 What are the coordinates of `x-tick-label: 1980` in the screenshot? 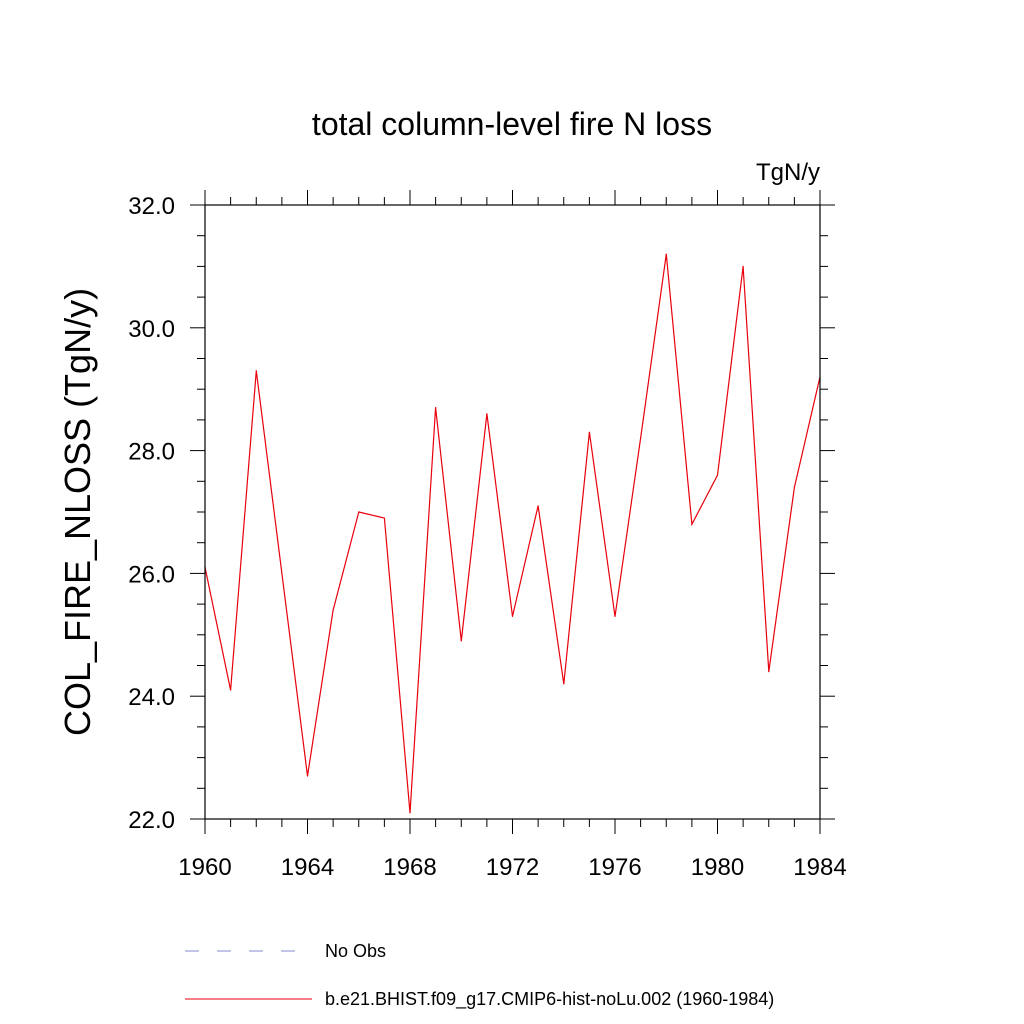 It's located at (717, 867).